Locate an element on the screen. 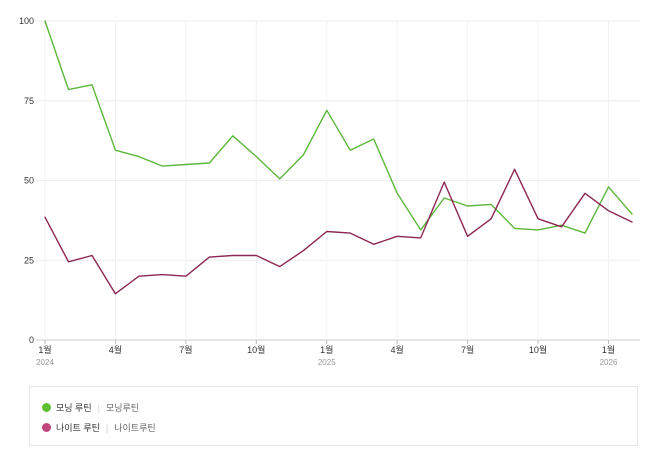 The width and height of the screenshot is (658, 453). x-tick-year: 2026 is located at coordinates (609, 362).